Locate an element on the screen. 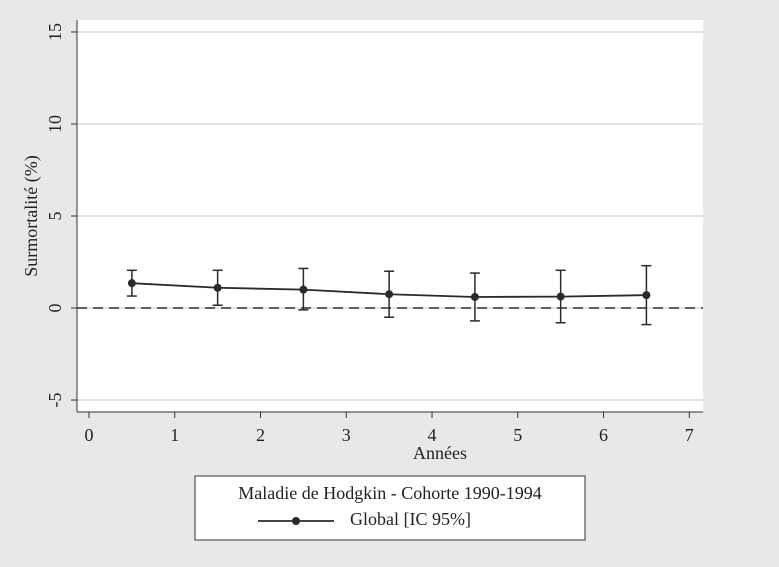  legend-box is located at coordinates (390, 508).